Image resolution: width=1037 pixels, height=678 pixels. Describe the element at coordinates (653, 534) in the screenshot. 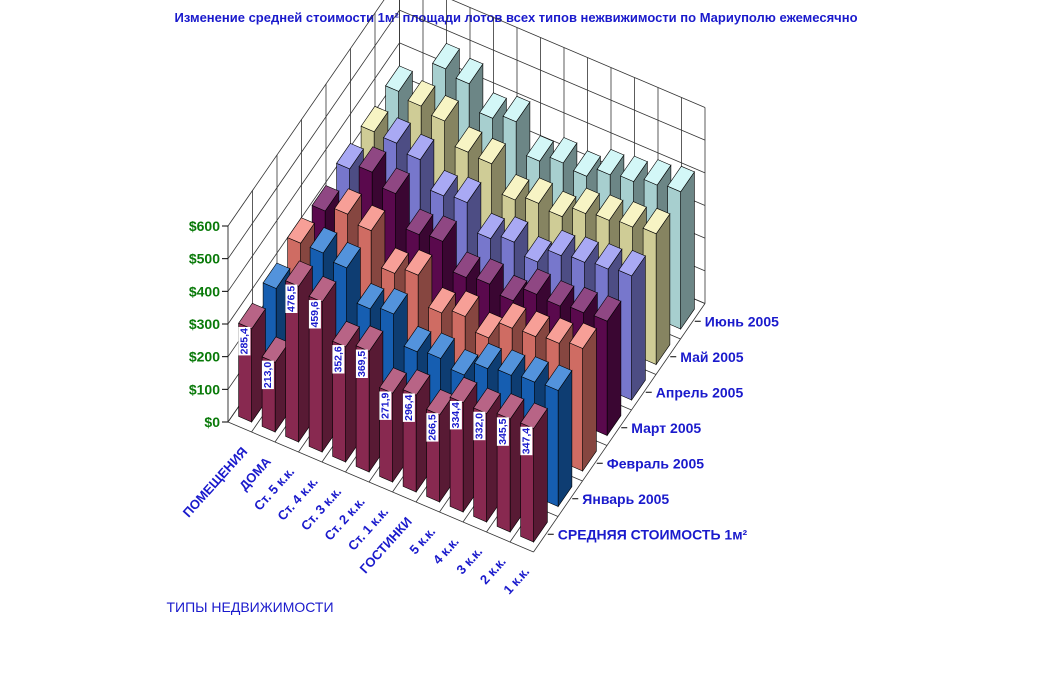

I see `series-label: СРЕДНЯЯ СТОИМОСТЬ 1м²` at that location.